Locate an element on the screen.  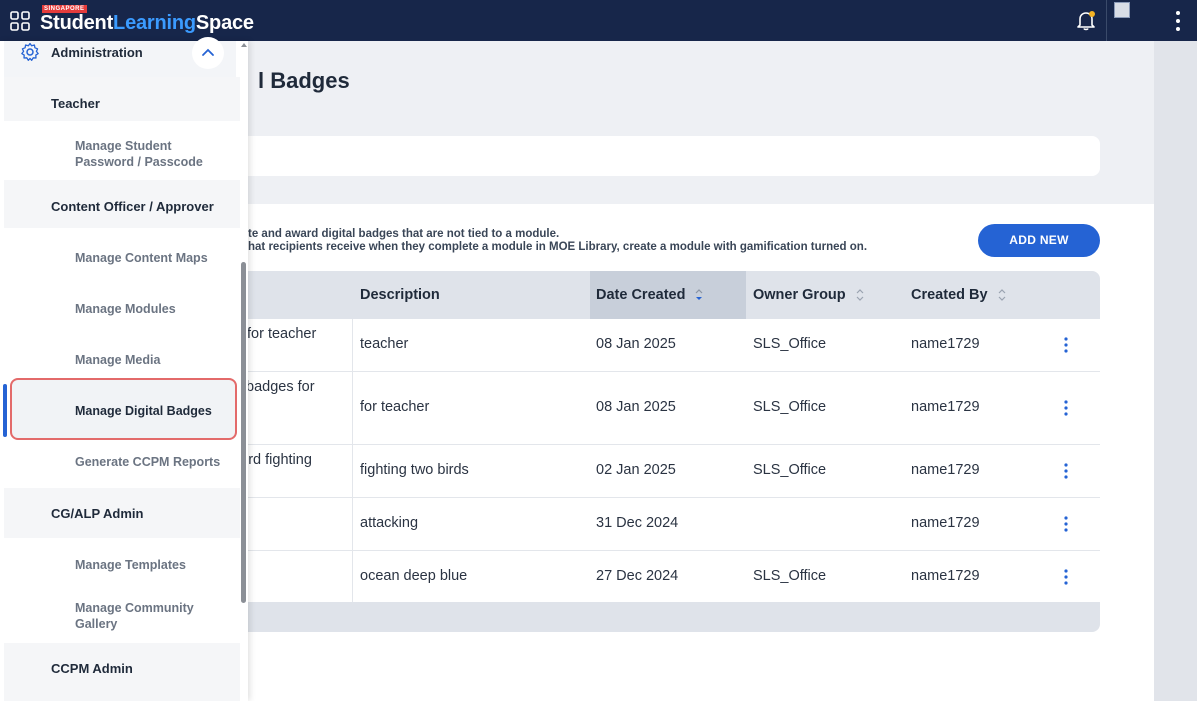
brand-title: StudentLearningSpace is located at coordinates (147, 23).